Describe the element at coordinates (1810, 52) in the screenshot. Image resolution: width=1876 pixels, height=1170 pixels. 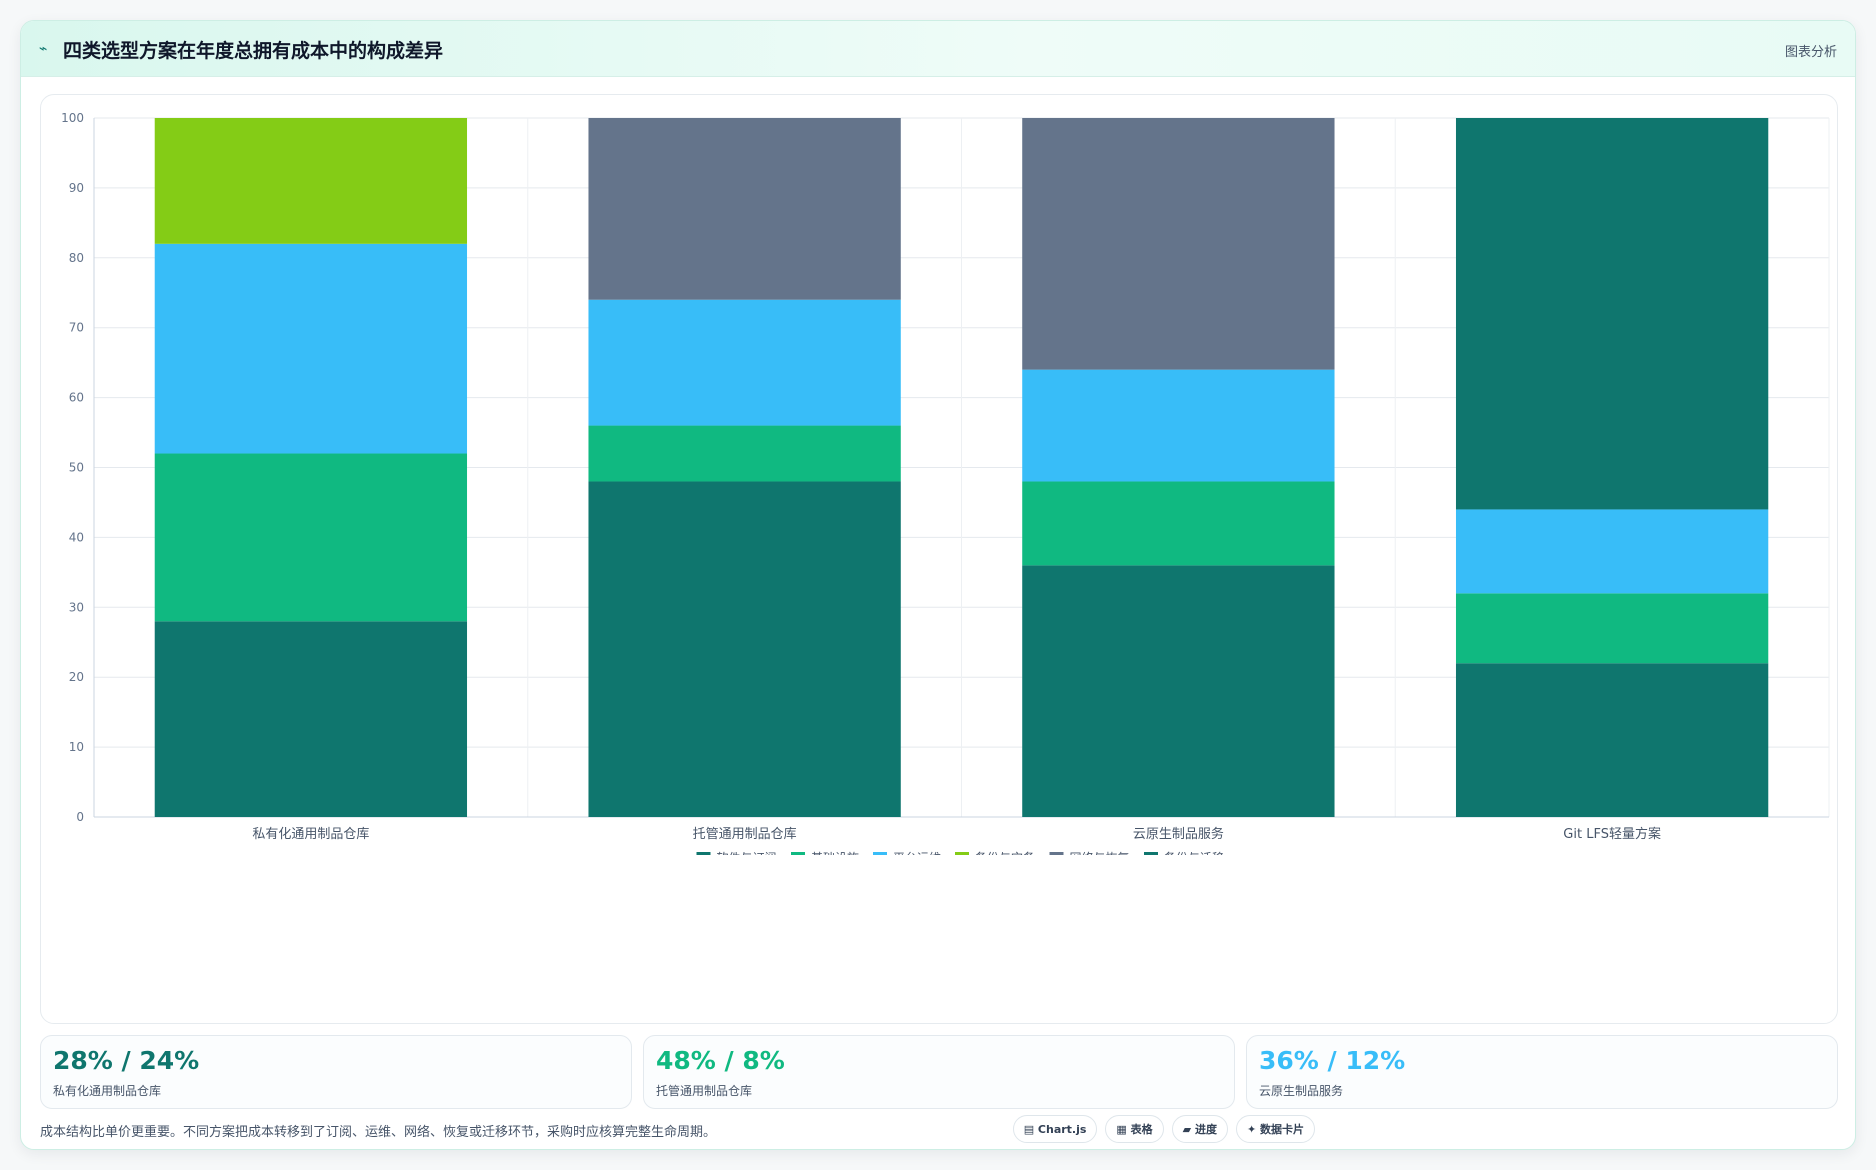
I see `chart-analysis-link: 图表分析` at that location.